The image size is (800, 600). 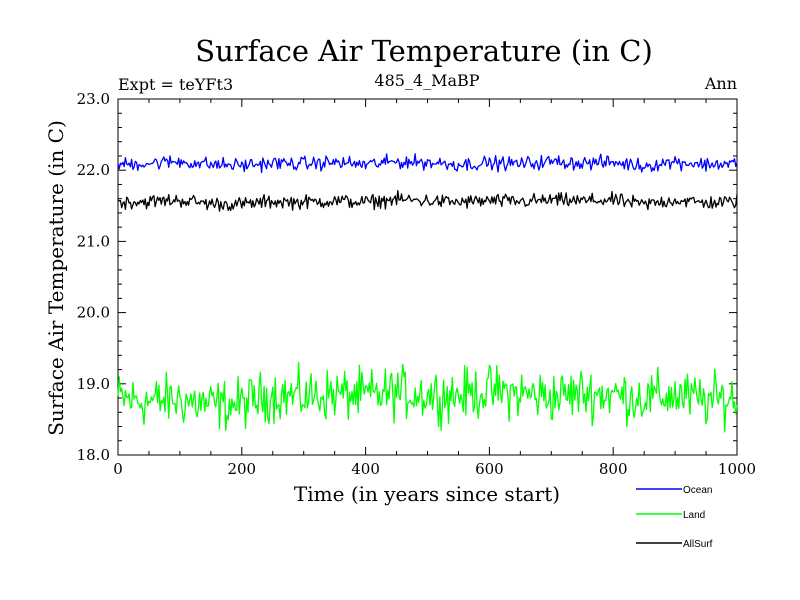 I want to click on series-line-allsurf, so click(x=427, y=200).